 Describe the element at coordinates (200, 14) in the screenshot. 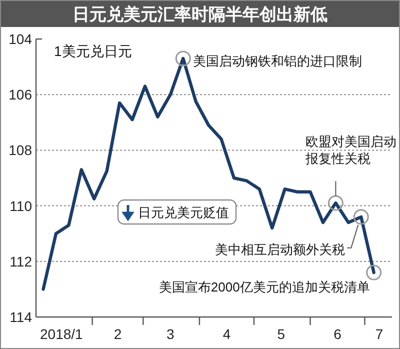

I see `chart-title: 日元兑美元汇率时隔半年创出新低` at that location.